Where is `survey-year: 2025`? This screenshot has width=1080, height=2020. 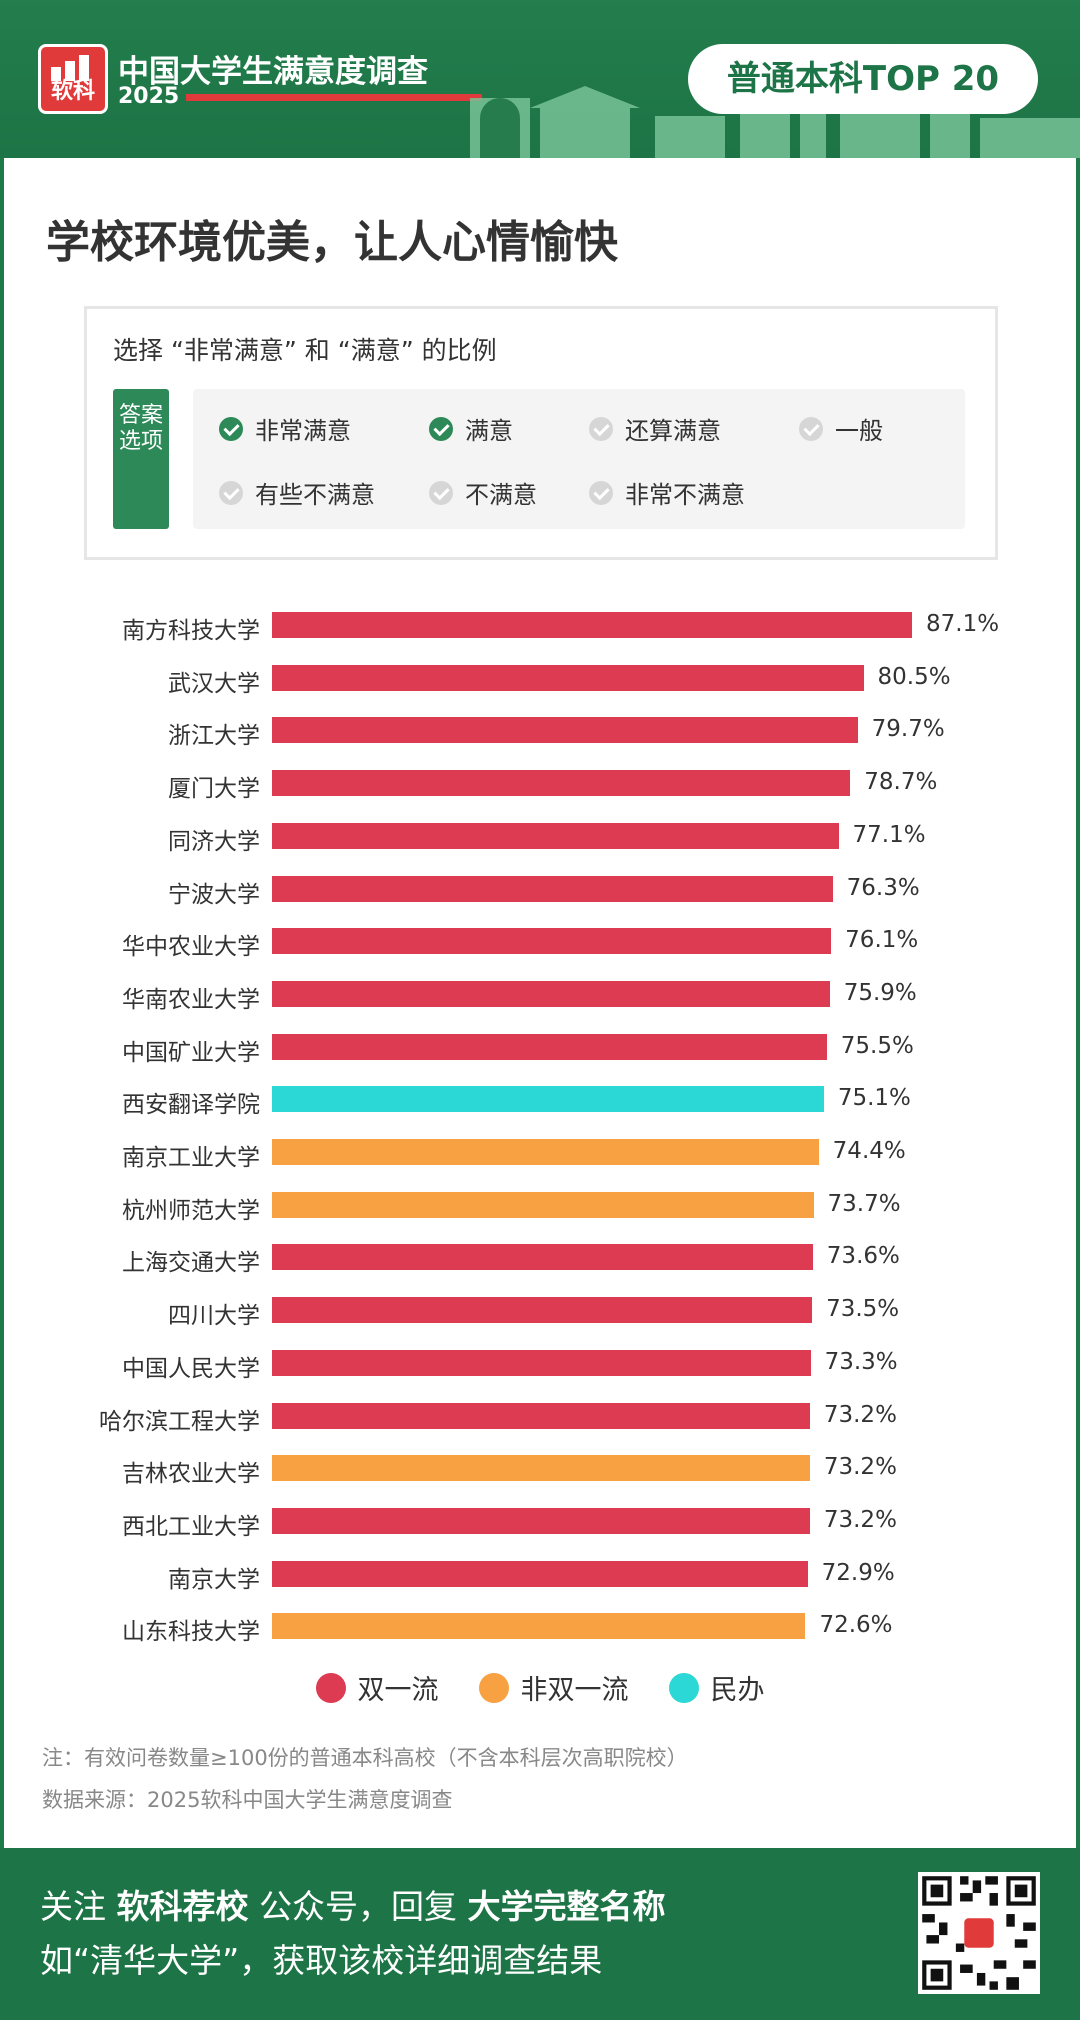 survey-year: 2025 is located at coordinates (149, 96).